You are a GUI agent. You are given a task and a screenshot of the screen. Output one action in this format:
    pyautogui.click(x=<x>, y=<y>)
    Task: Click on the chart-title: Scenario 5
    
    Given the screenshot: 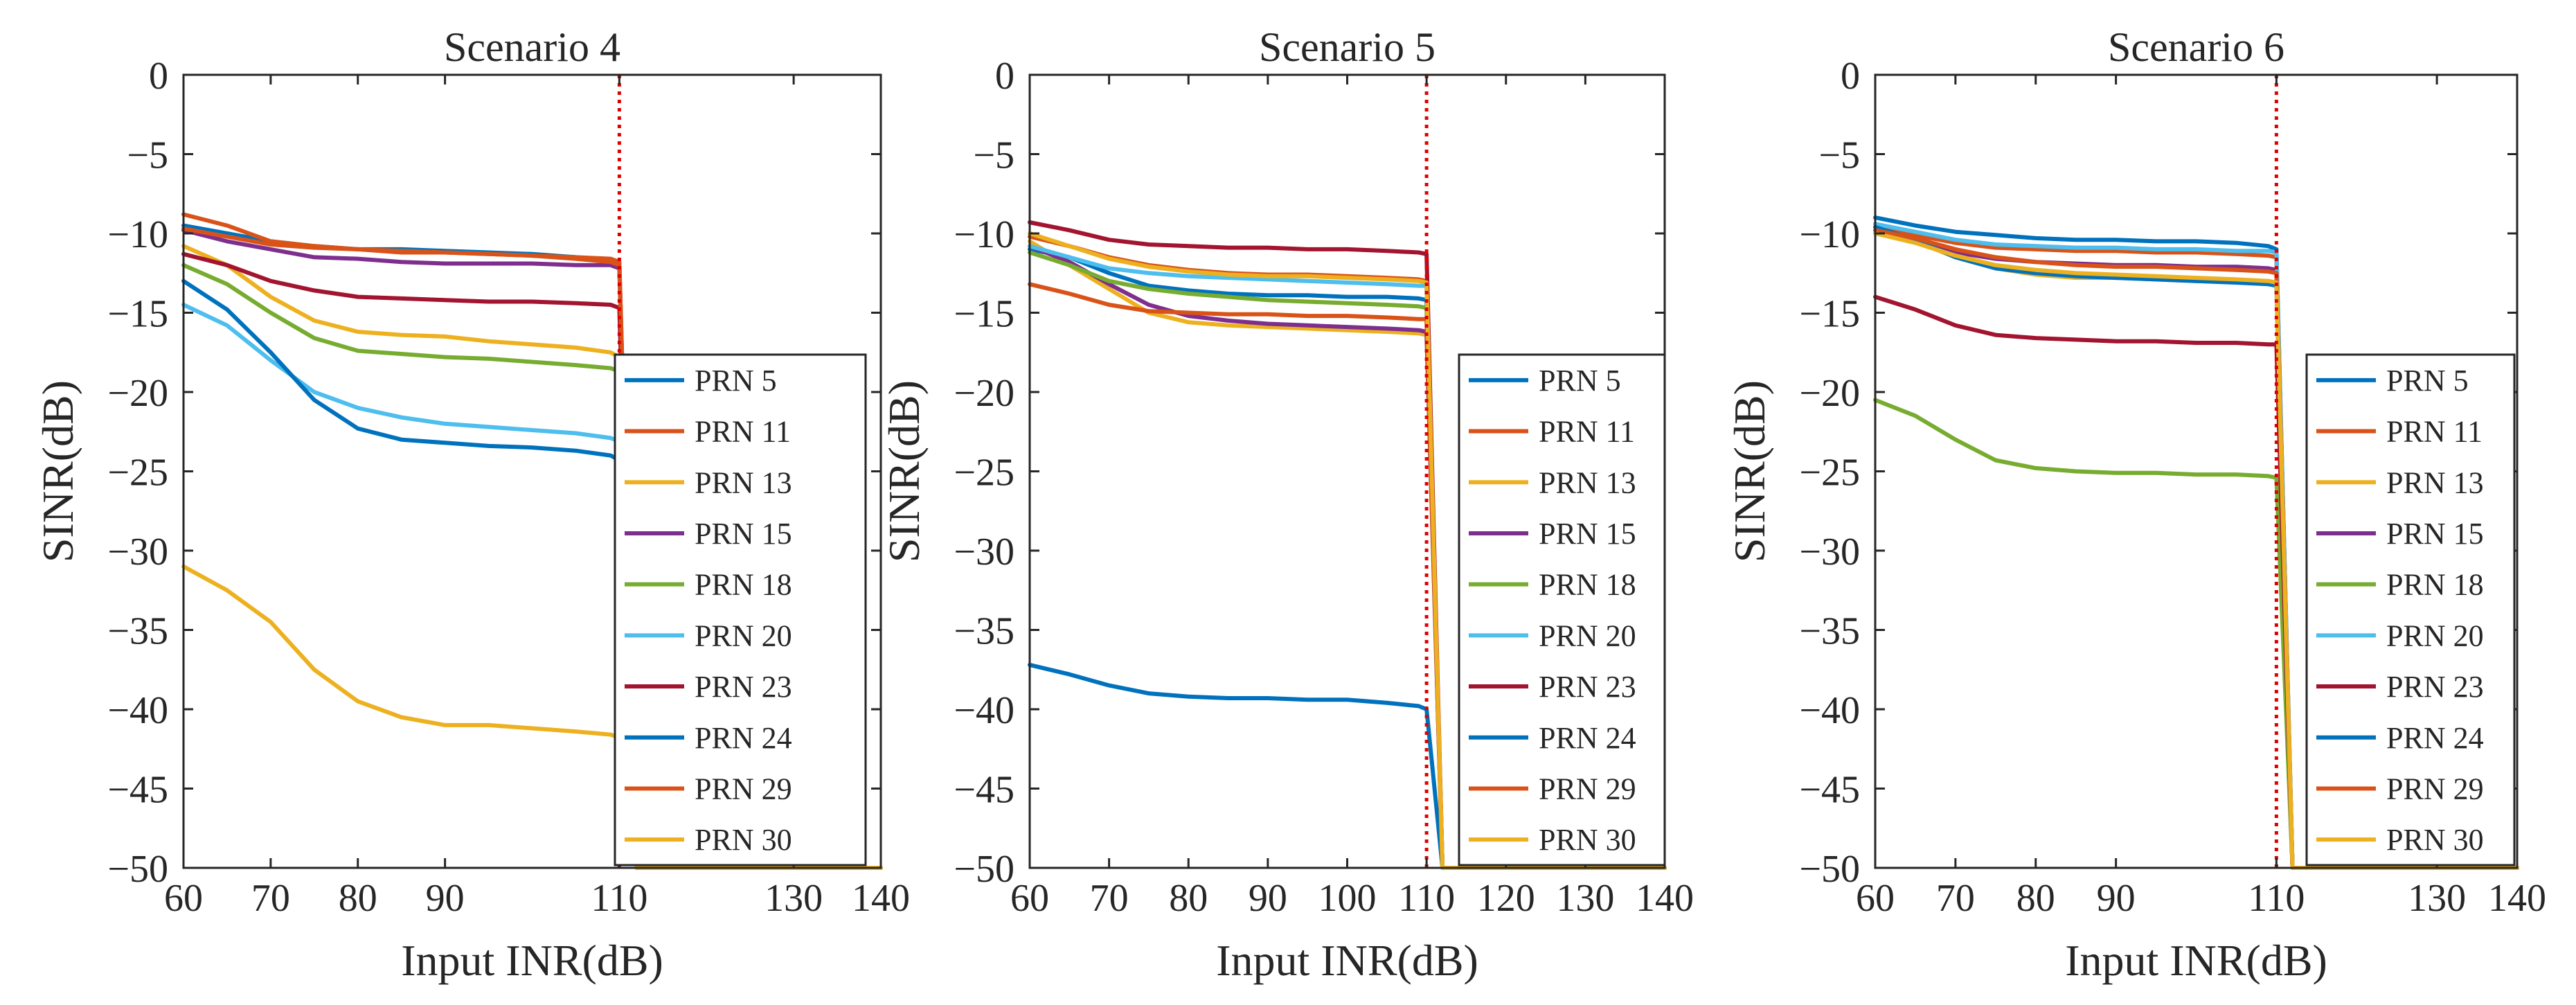 What is the action you would take?
    pyautogui.click(x=1347, y=47)
    